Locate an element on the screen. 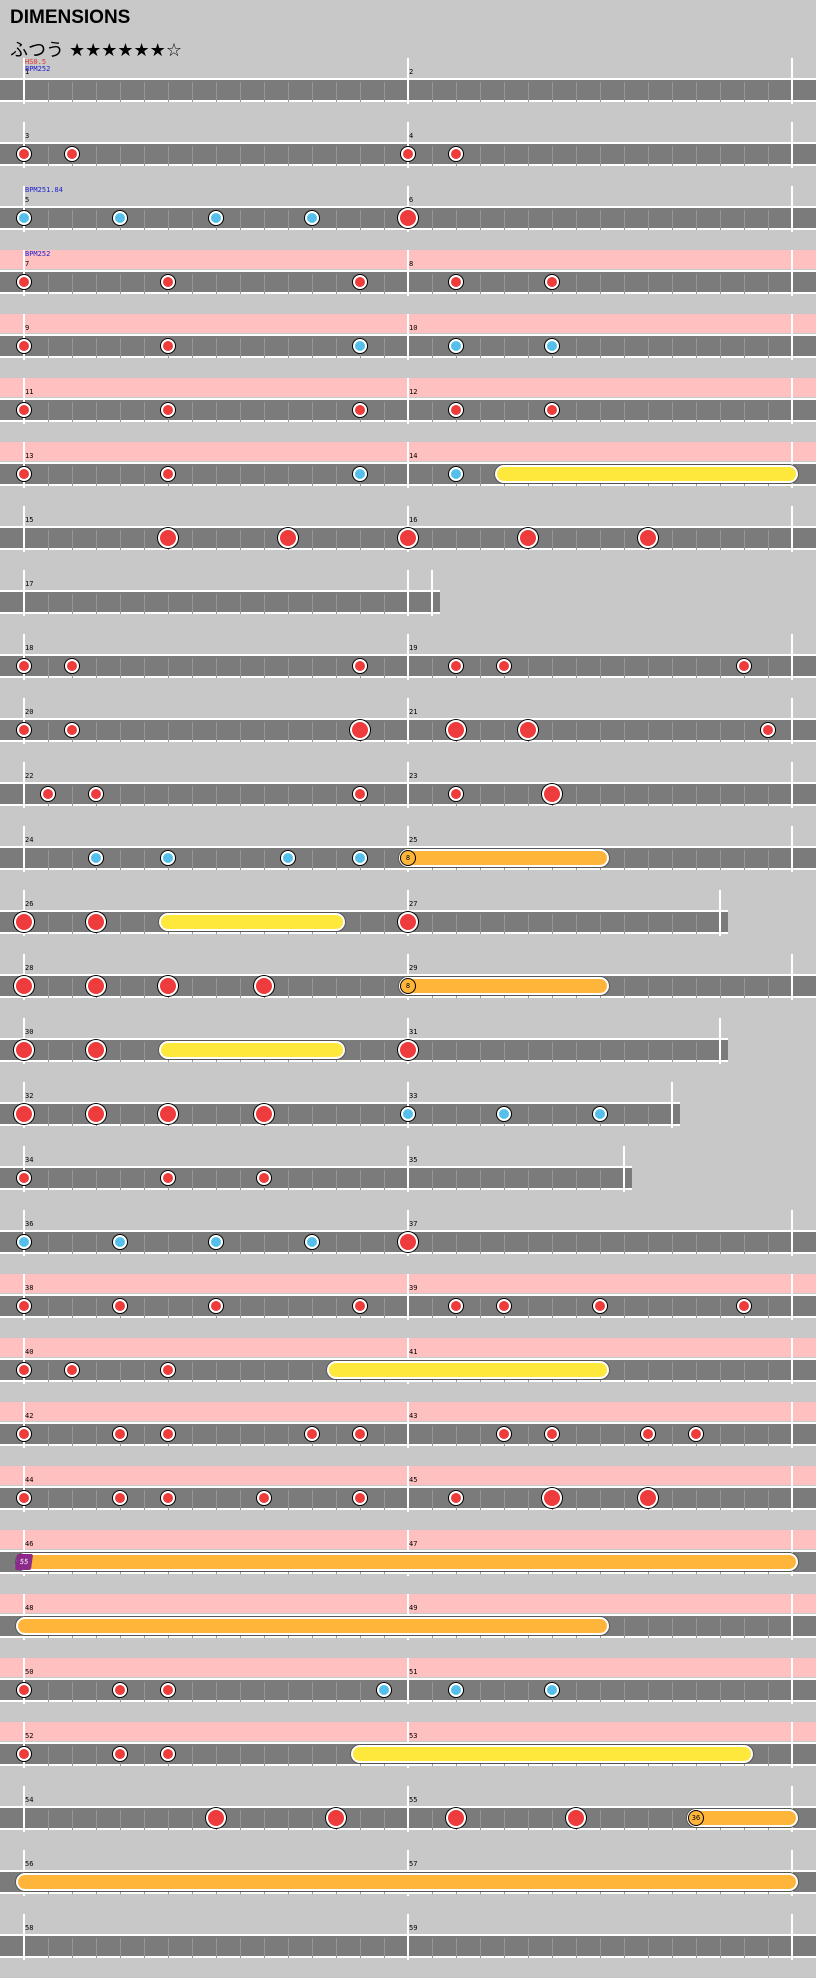 The width and height of the screenshot is (816, 1978). measure-number: 59 is located at coordinates (413, 1928).